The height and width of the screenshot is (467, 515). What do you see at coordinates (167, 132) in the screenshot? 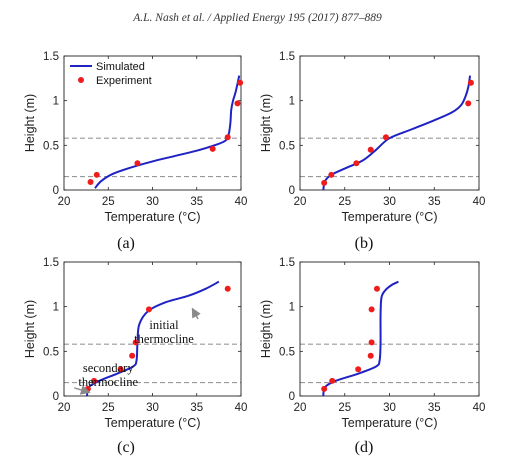
I see `simulated-line` at bounding box center [167, 132].